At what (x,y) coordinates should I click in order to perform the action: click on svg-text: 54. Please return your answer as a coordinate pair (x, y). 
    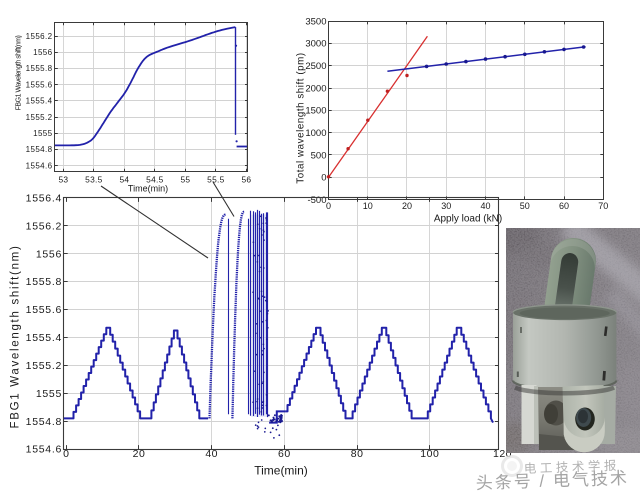
    Looking at the image, I should click on (124, 180).